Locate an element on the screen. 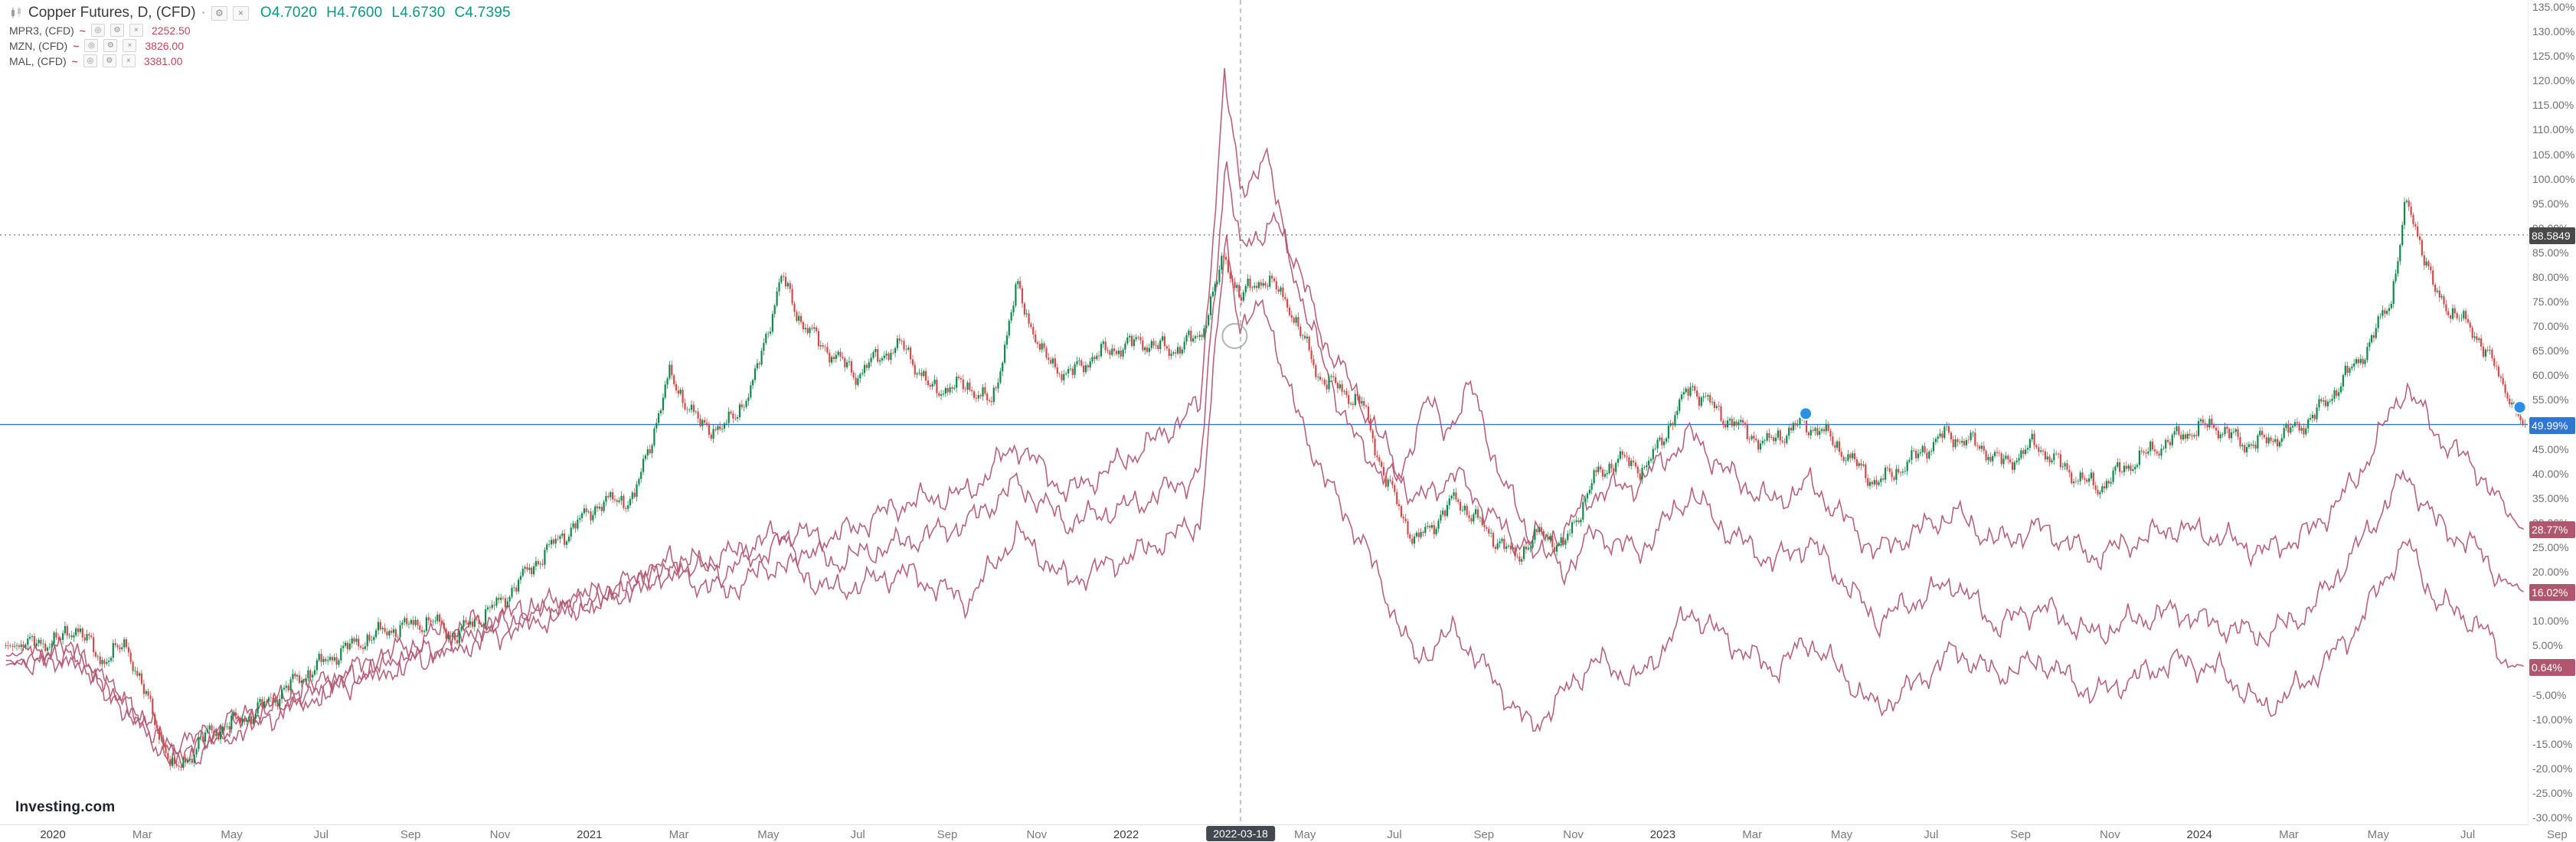  price-tick-label: 55.00% is located at coordinates (2550, 399).